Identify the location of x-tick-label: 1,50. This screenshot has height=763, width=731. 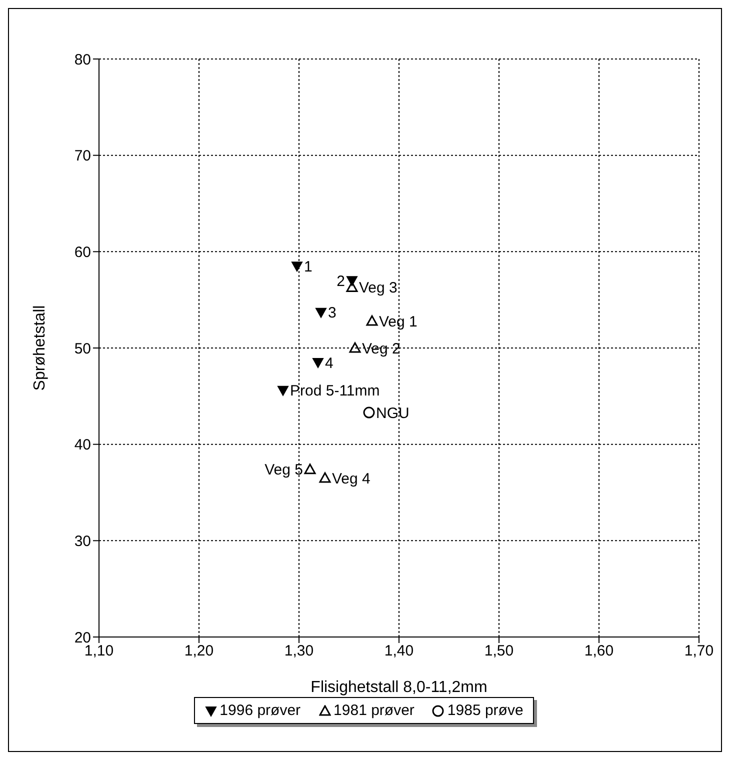
(499, 651).